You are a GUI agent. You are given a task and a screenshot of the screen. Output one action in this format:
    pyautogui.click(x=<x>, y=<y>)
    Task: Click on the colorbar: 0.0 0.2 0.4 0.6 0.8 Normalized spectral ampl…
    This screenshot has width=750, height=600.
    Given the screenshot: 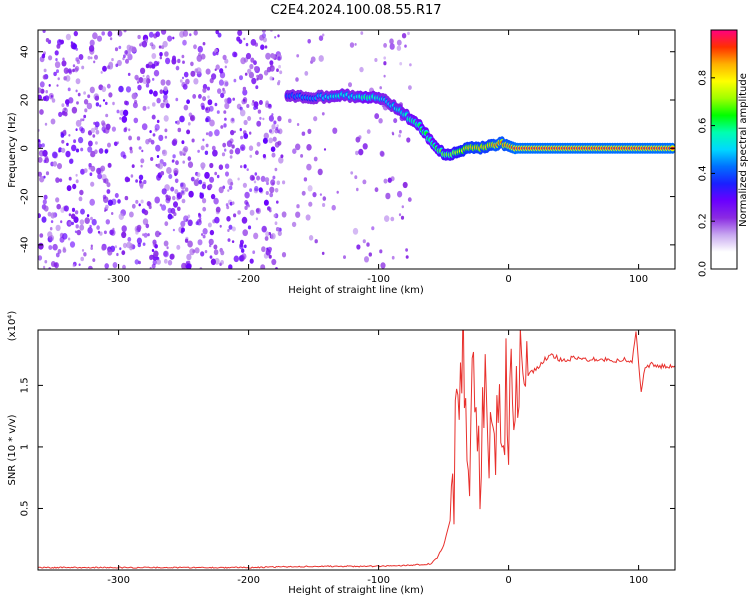 What is the action you would take?
    pyautogui.click(x=723, y=153)
    